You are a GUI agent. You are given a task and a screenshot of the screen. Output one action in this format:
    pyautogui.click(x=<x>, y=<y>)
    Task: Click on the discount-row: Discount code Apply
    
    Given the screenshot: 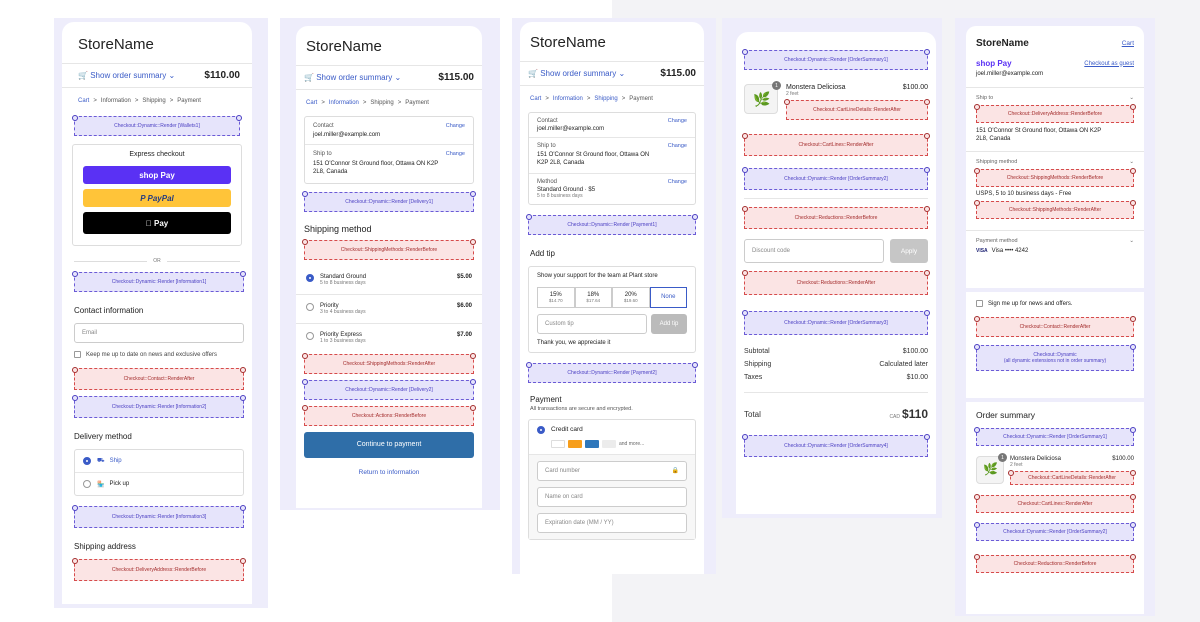 What is the action you would take?
    pyautogui.click(x=836, y=251)
    